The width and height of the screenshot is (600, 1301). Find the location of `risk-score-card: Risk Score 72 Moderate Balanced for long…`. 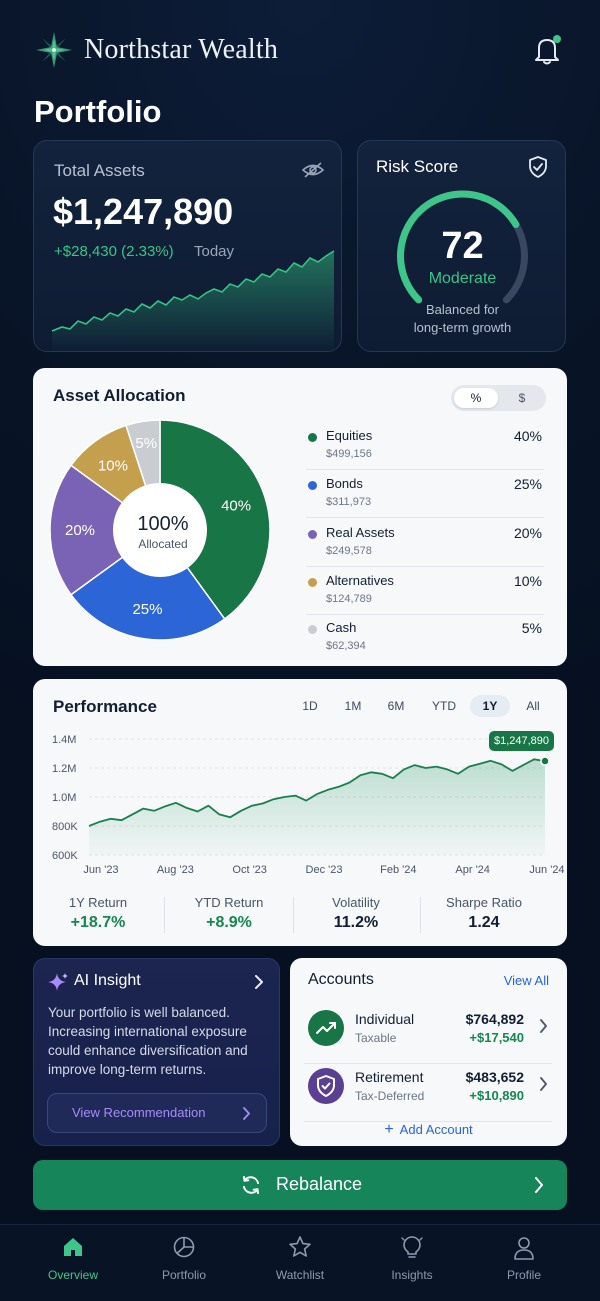

risk-score-card: Risk Score 72 Moderate Balanced for long… is located at coordinates (461, 246).